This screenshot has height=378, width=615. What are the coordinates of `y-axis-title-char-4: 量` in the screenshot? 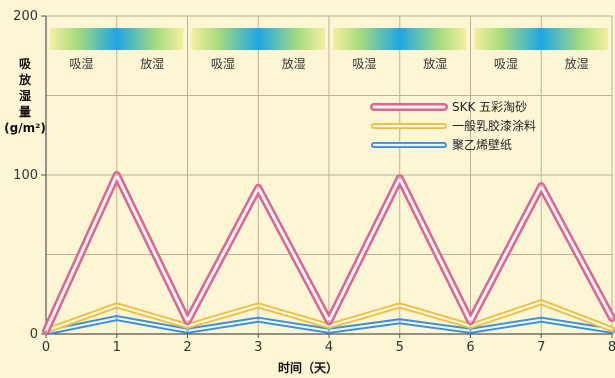 It's located at (25, 112).